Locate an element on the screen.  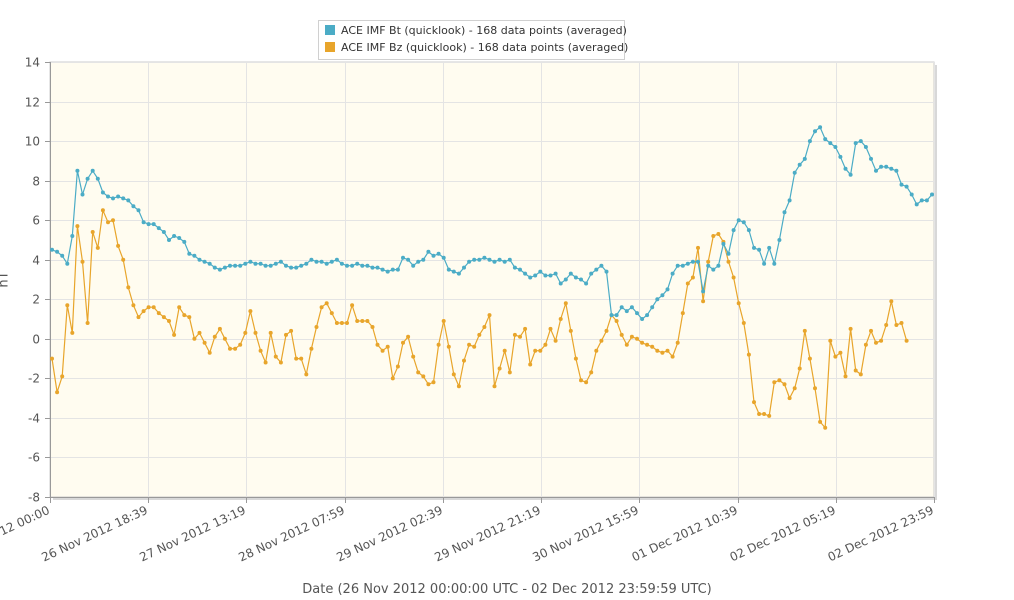
x-tick-label: 01 Dec 2012 10:39 is located at coordinates (685, 533).